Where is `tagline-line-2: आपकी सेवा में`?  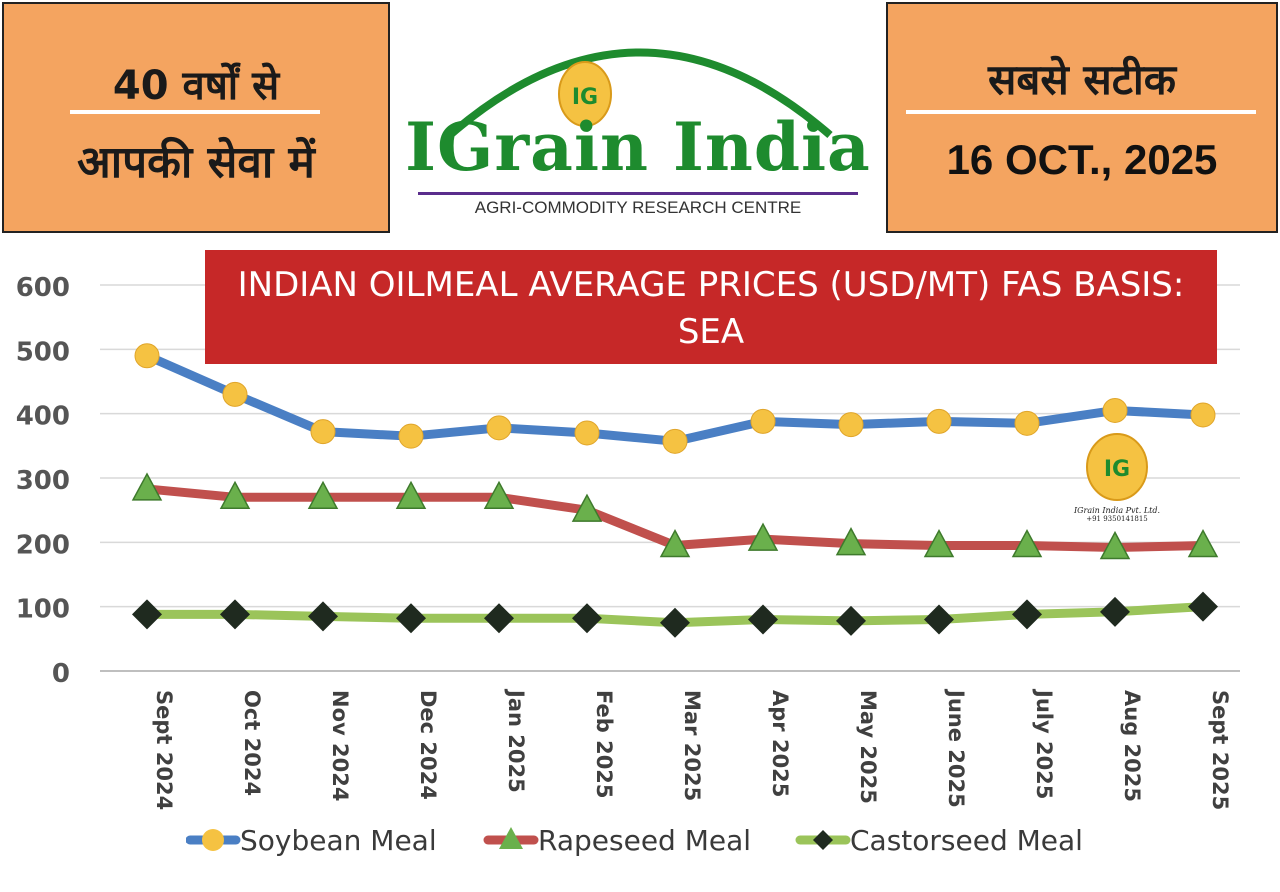 tagline-line-2: आपकी सेवा में is located at coordinates (196, 162).